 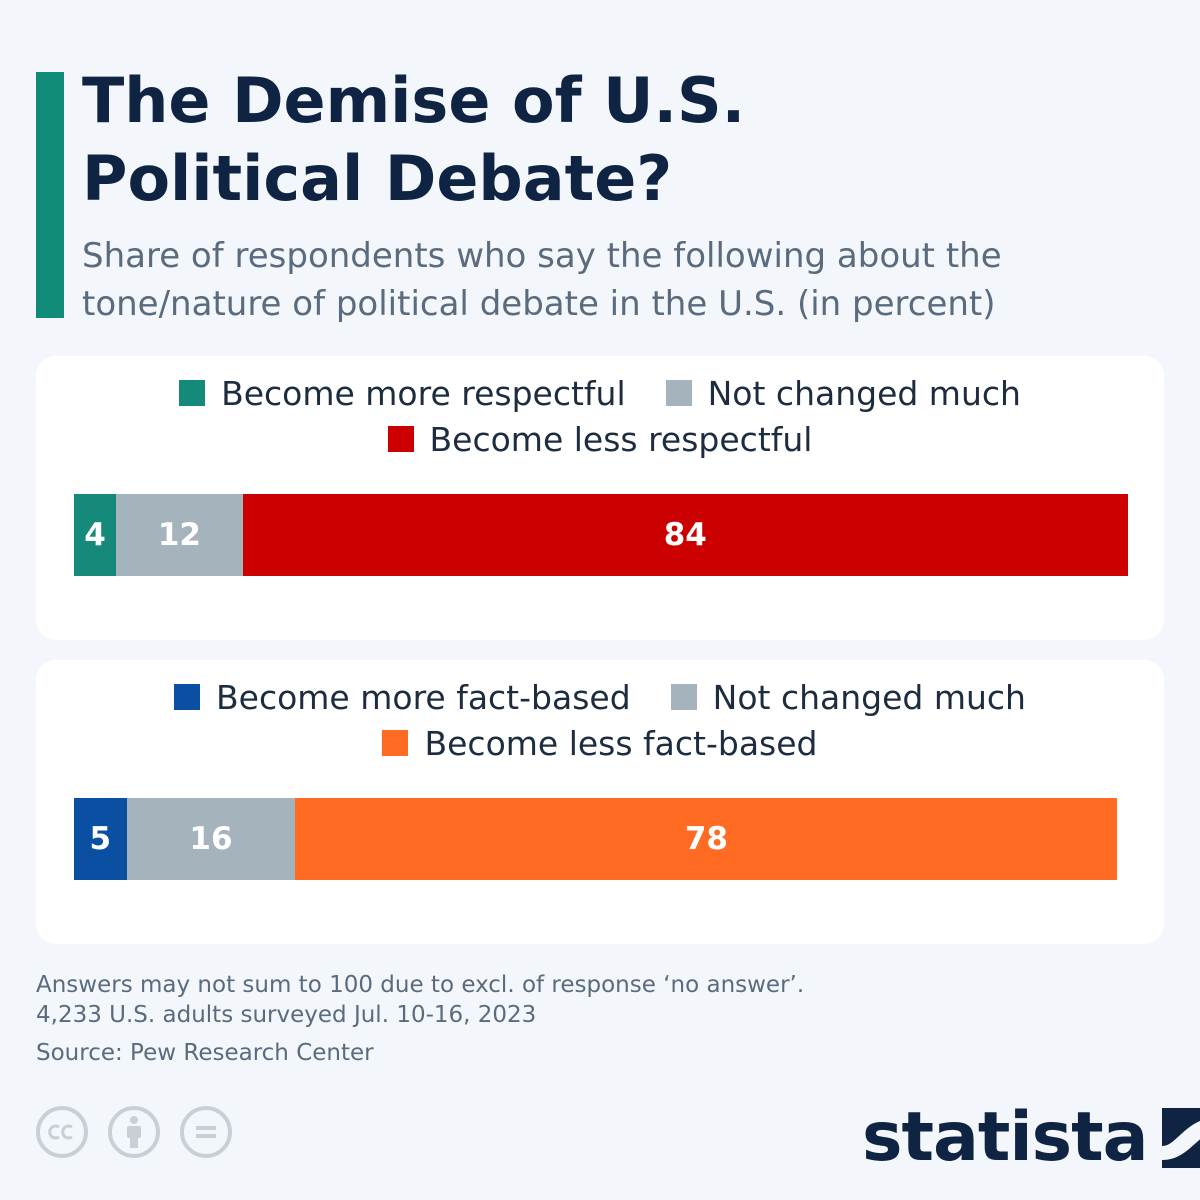 What do you see at coordinates (621, 439) in the screenshot?
I see `legend-label-less-respectful: Become less respectful` at bounding box center [621, 439].